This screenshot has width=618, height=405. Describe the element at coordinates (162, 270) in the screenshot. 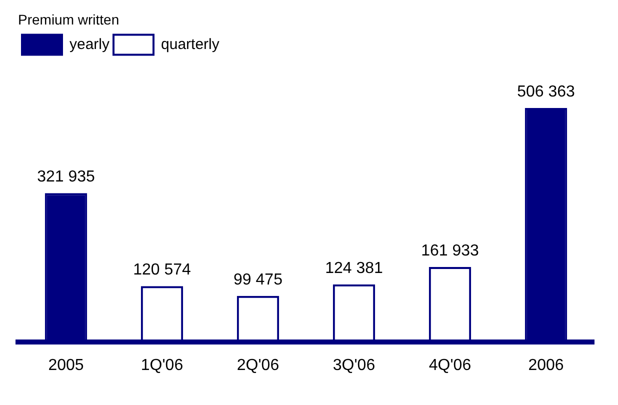

I see `data-label: 120 574` at that location.